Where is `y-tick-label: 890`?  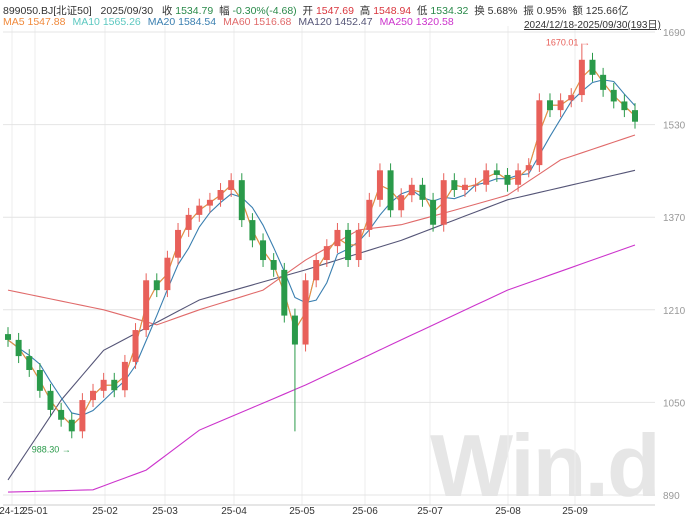 y-tick-label: 890 is located at coordinates (671, 496).